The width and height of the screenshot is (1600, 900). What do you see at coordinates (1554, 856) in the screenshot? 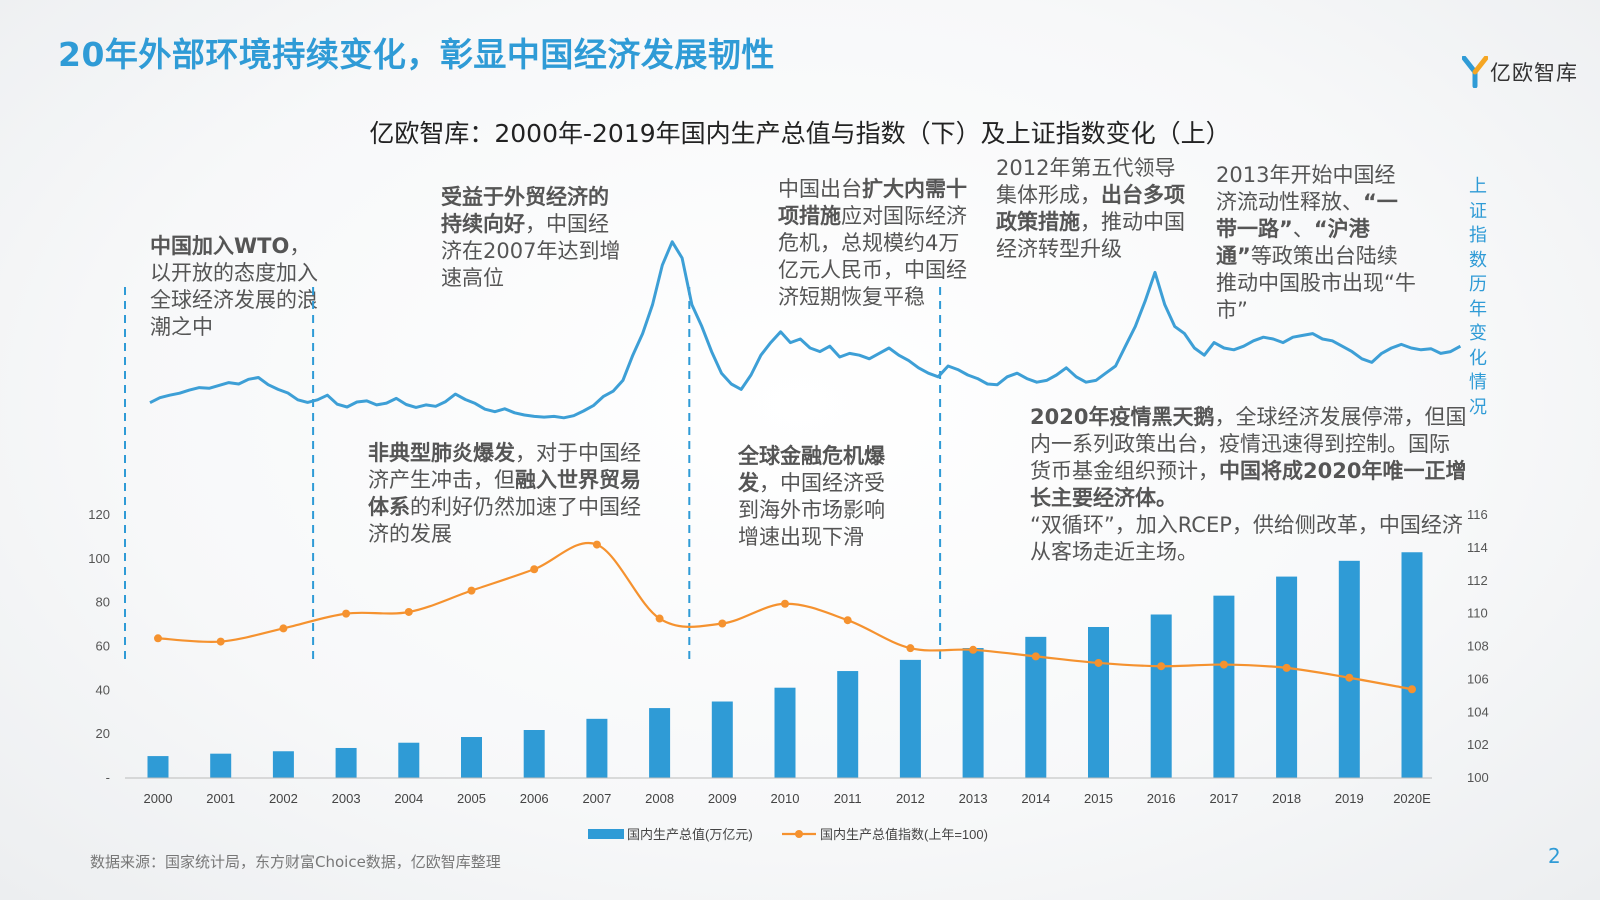
I see `page-number: 2` at bounding box center [1554, 856].